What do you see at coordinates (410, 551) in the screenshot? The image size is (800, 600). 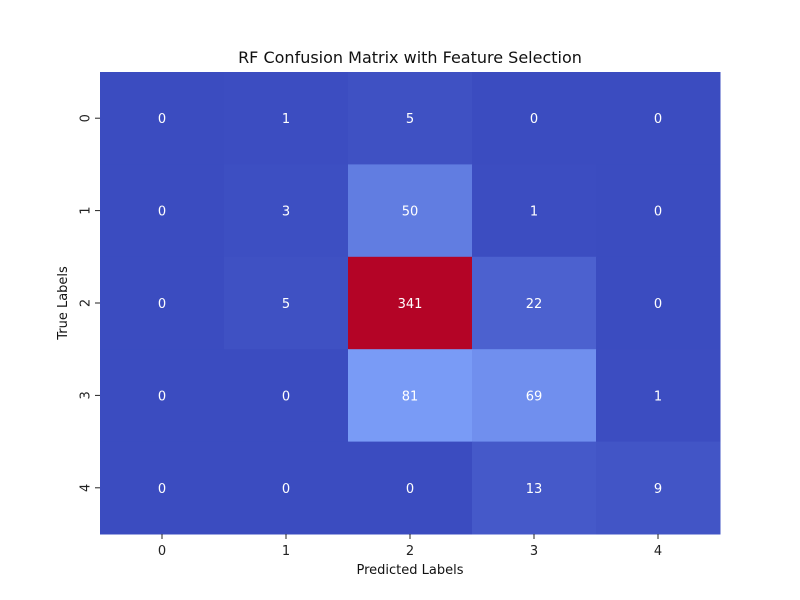 I see `x-tick-label-2: 2` at bounding box center [410, 551].